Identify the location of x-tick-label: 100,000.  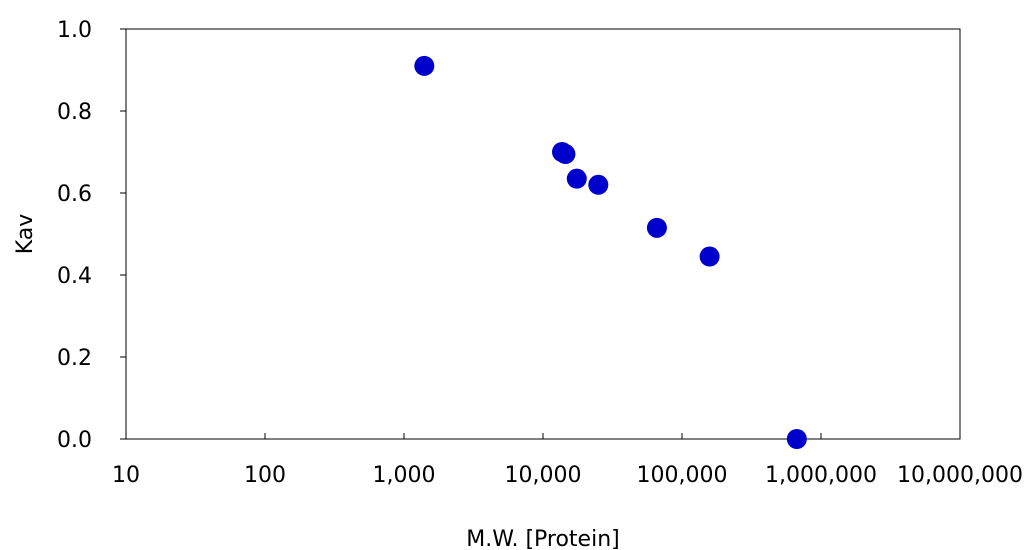
(682, 475).